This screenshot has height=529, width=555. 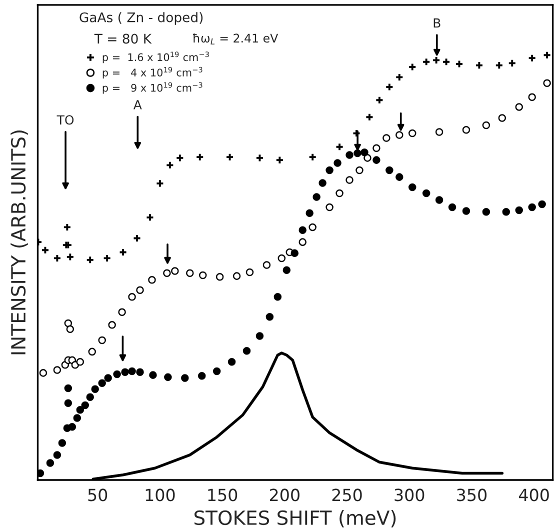 I want to click on x-tick-label: 300, so click(x=409, y=495).